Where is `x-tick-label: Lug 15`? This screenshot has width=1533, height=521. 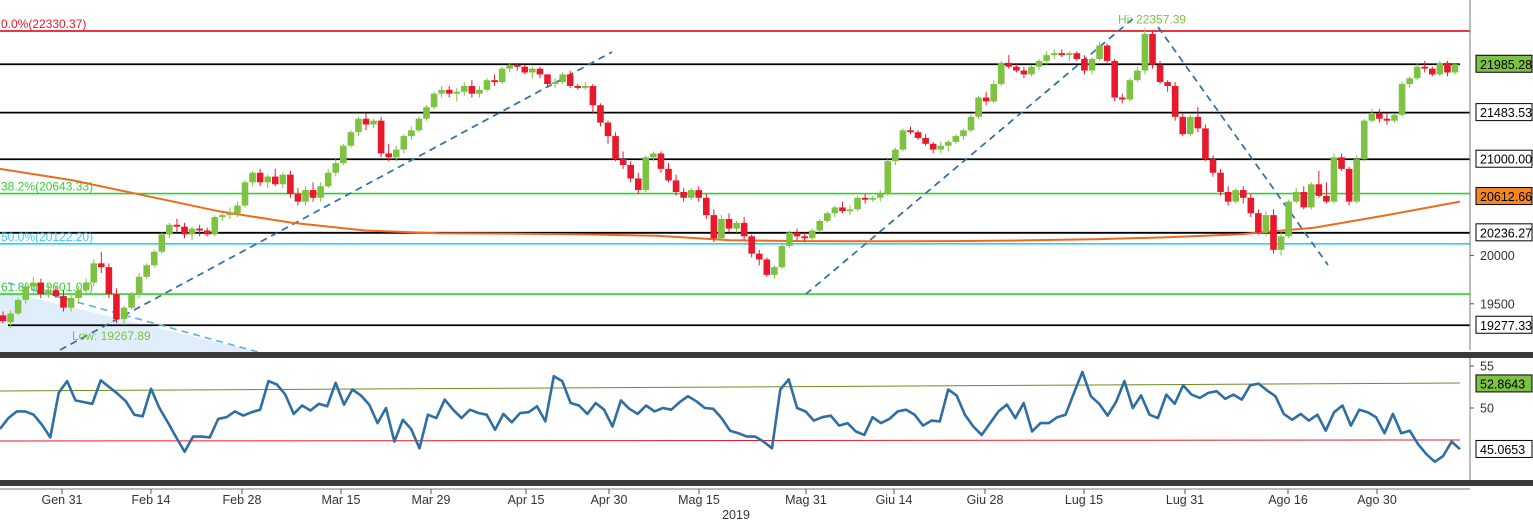 x-tick-label: Lug 15 is located at coordinates (1084, 500).